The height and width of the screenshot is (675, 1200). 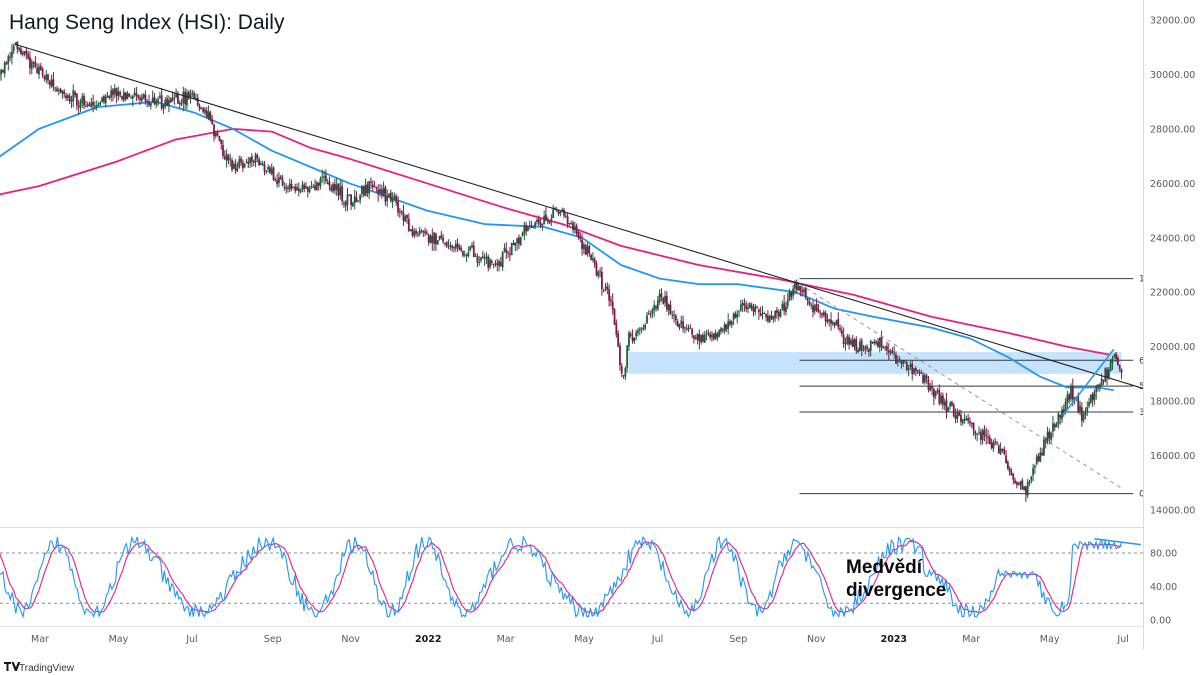 What do you see at coordinates (39, 668) in the screenshot?
I see `tradingview-logo: TradingView` at bounding box center [39, 668].